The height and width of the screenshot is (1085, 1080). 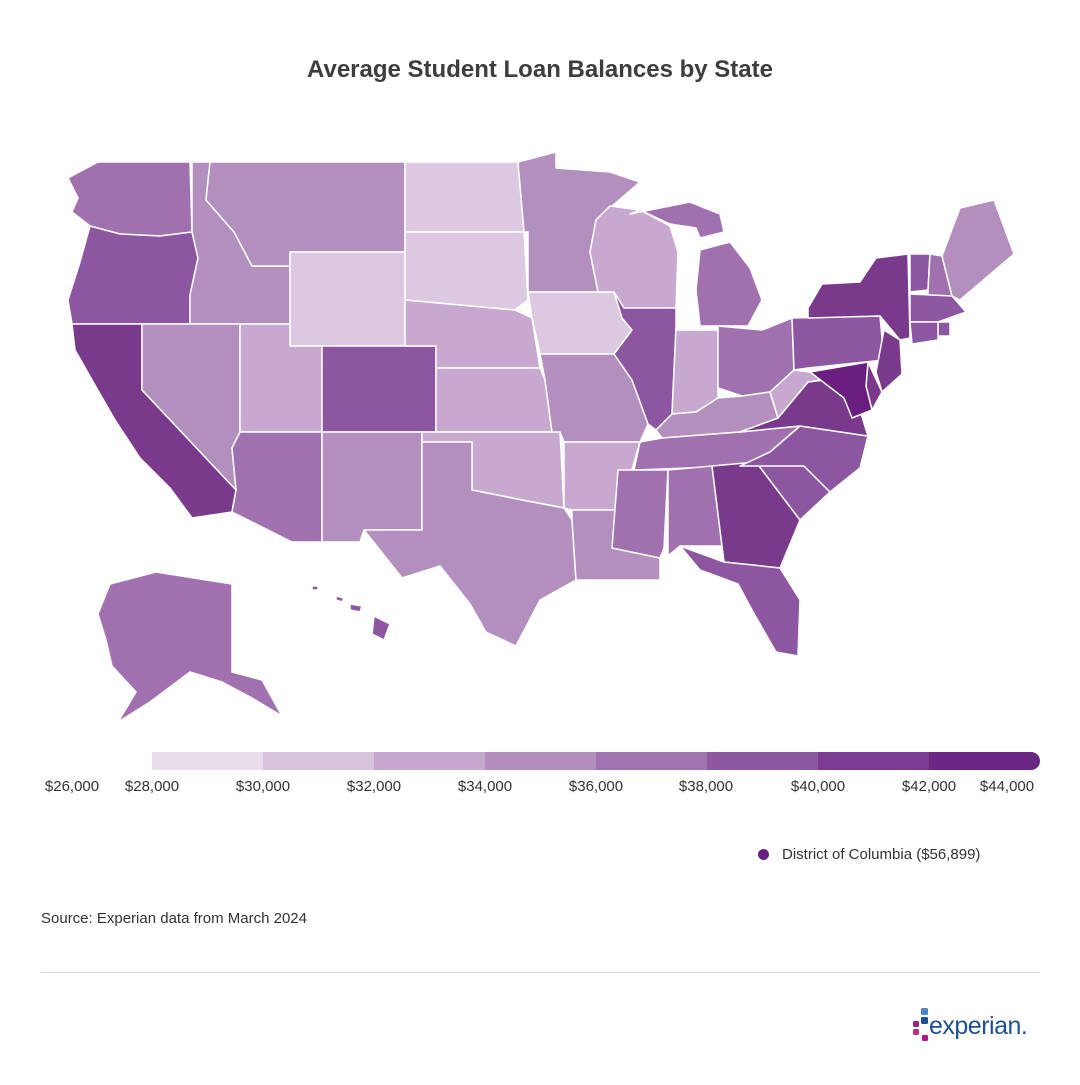 What do you see at coordinates (464, 197) in the screenshot?
I see `state-north-dakota: North Dakota` at bounding box center [464, 197].